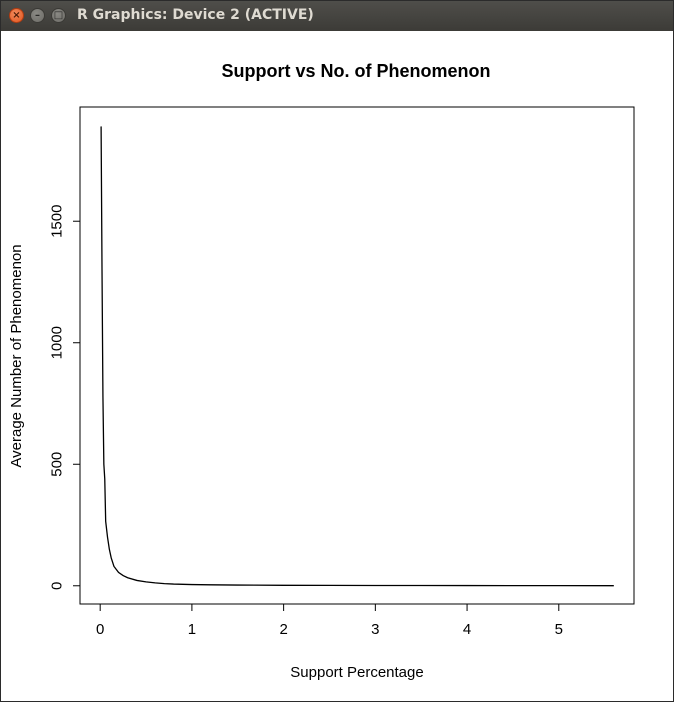  Describe the element at coordinates (58, 15) in the screenshot. I see `maximize-icon: □` at that location.